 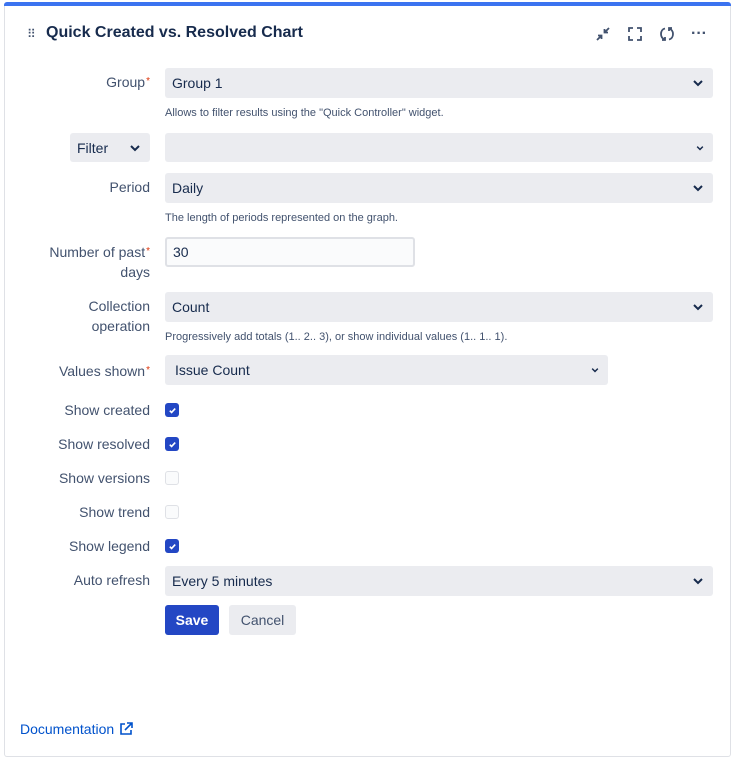 I want to click on group-label: Group*, so click(x=128, y=82).